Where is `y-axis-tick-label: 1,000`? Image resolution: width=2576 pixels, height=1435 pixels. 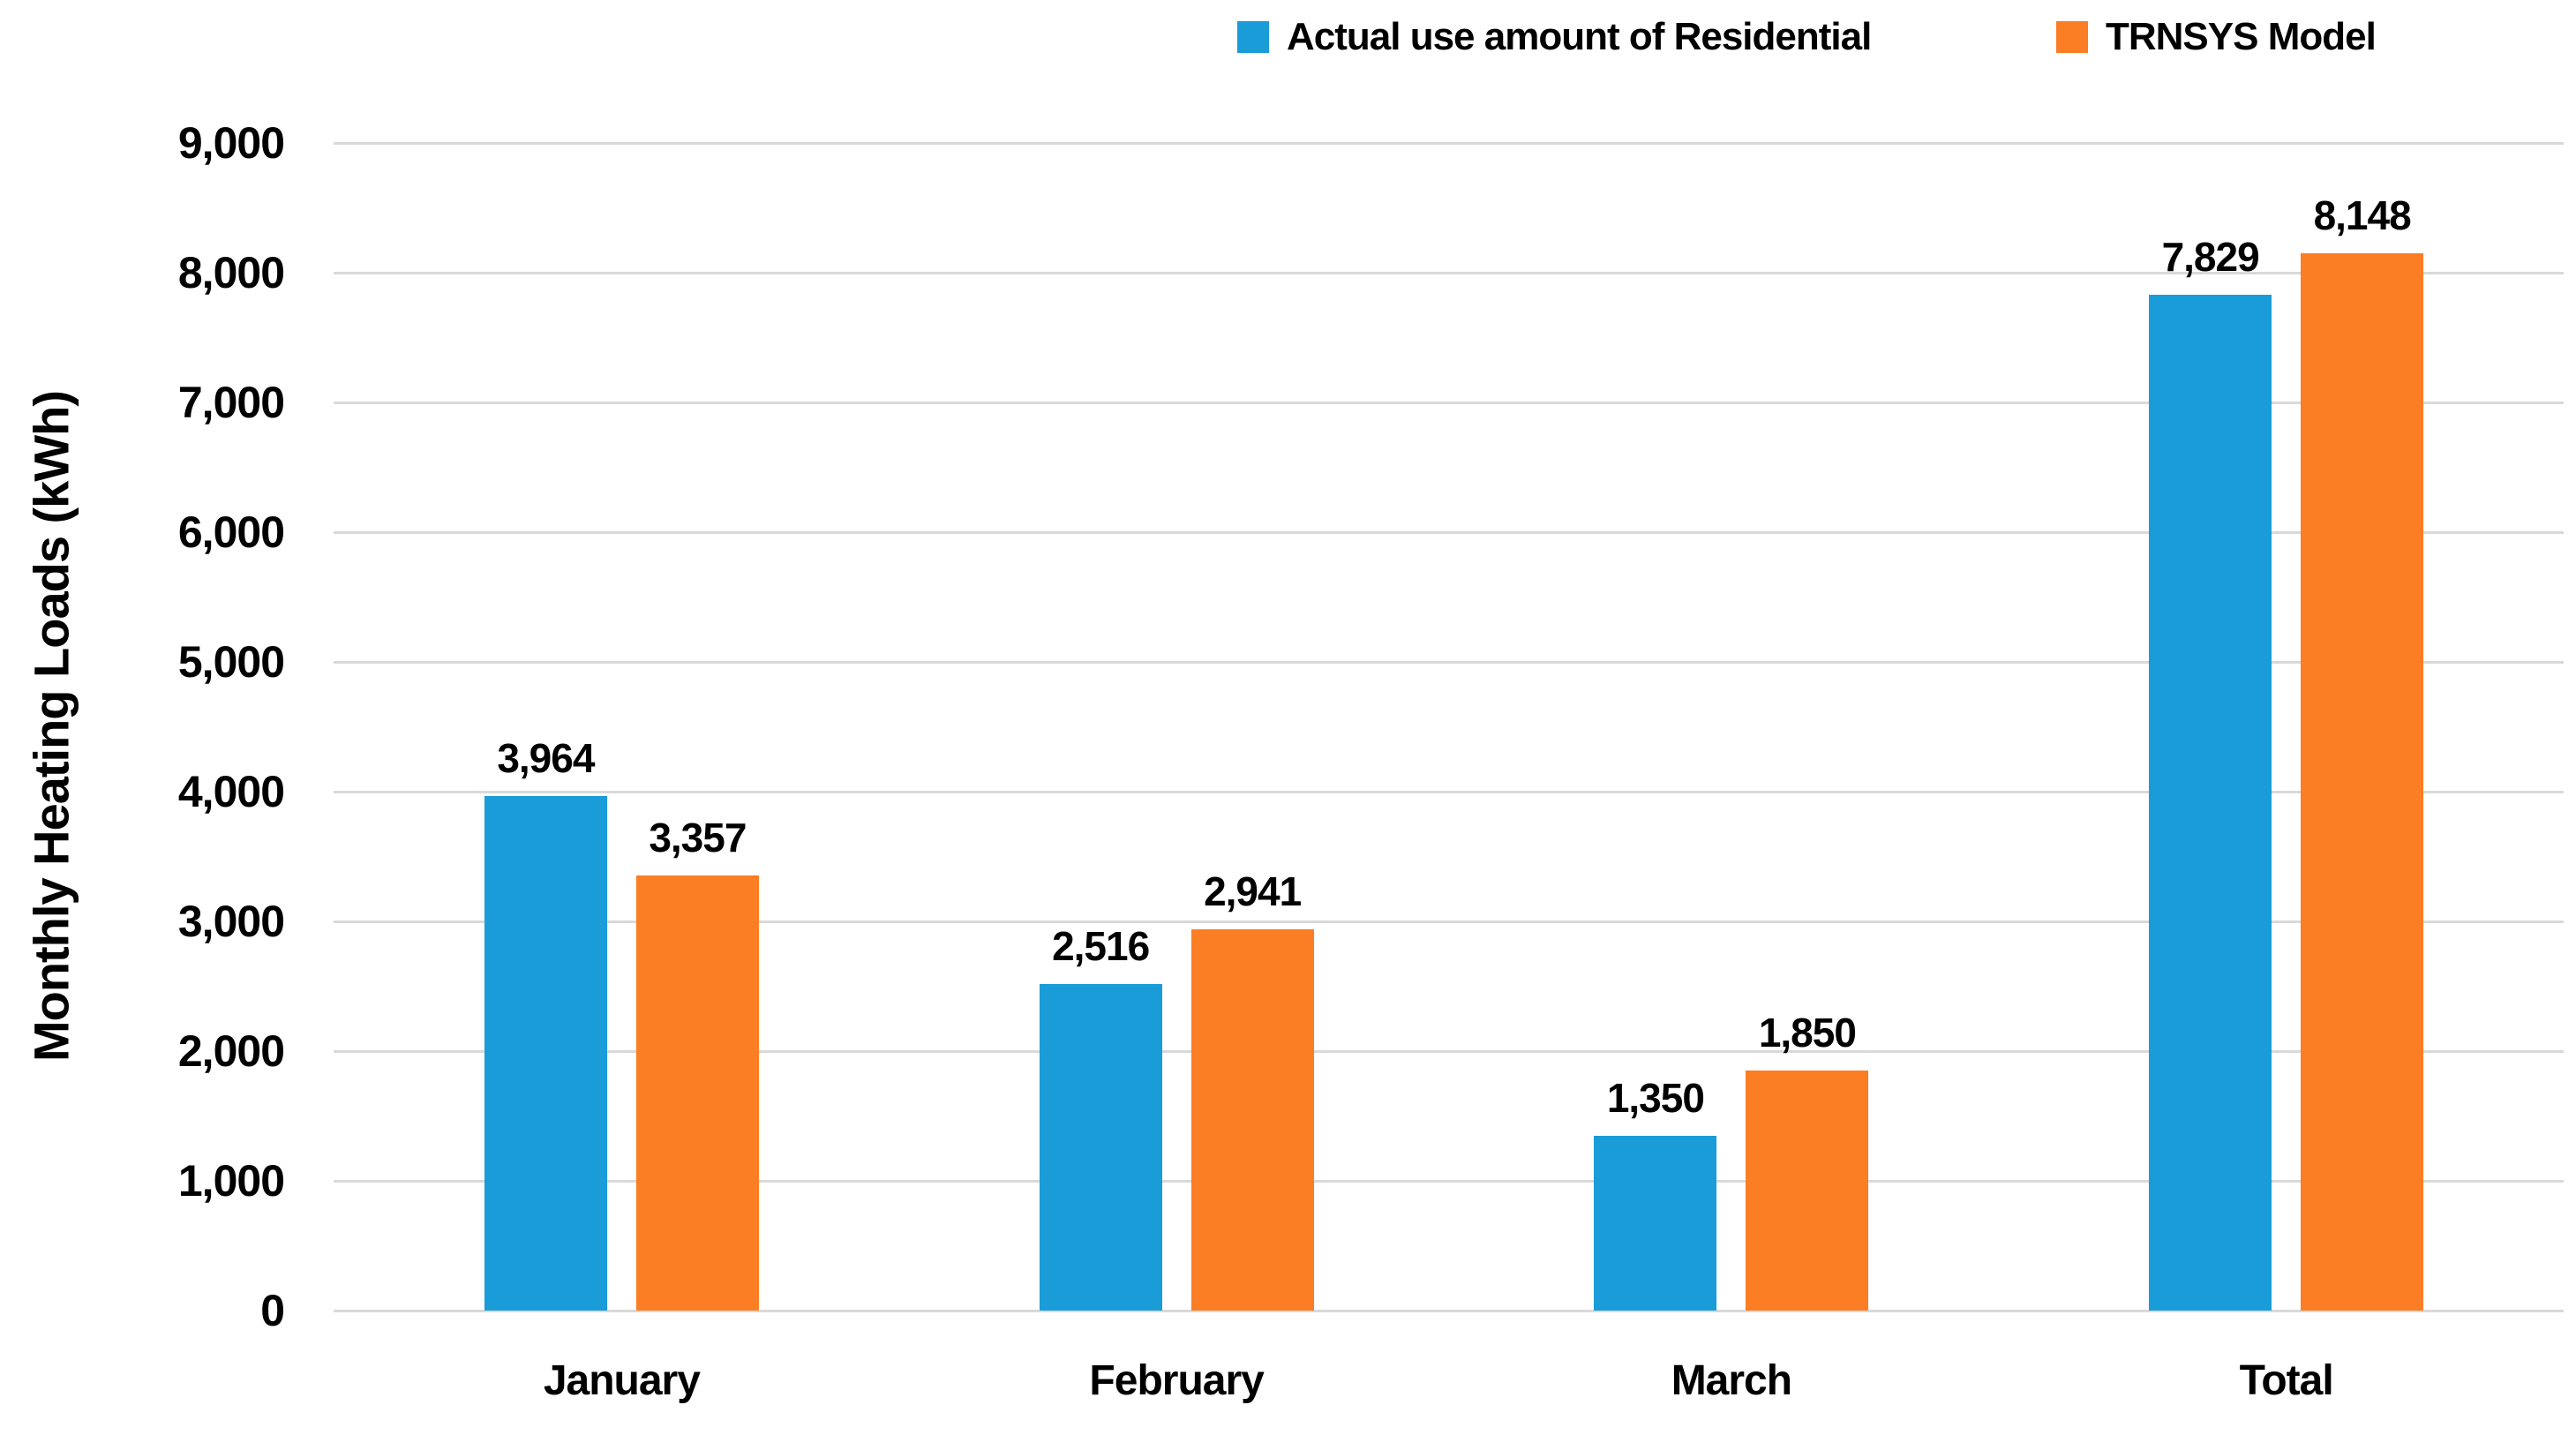
y-axis-tick-label: 1,000 is located at coordinates (231, 1181).